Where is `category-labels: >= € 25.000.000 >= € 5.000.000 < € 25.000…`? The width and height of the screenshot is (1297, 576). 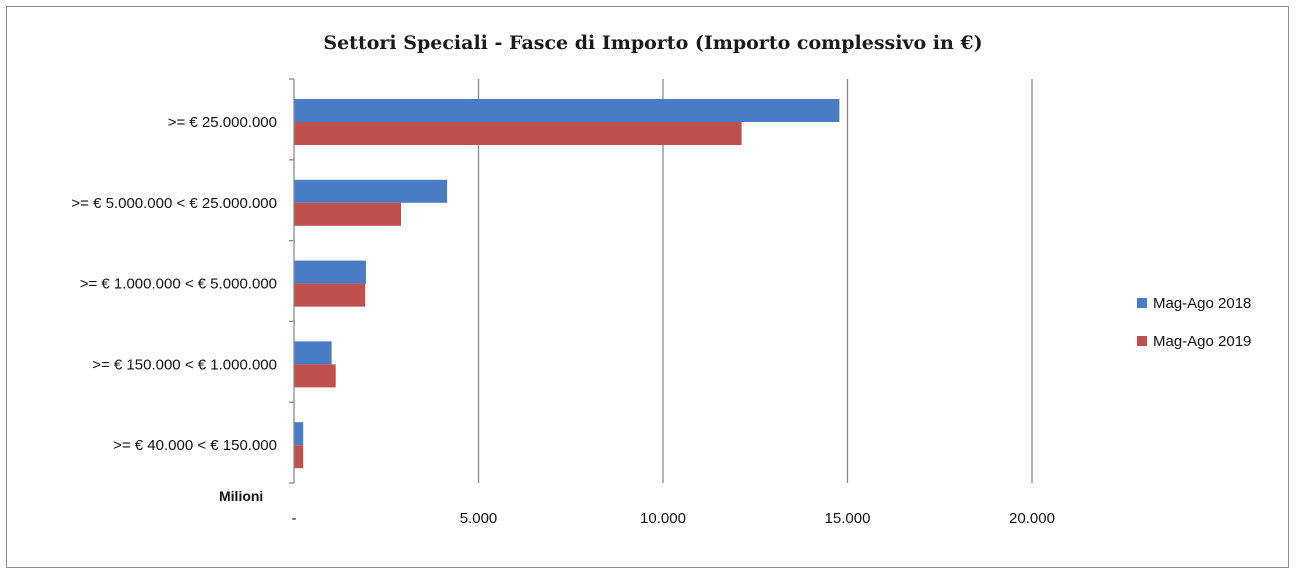
category-labels: >= € 25.000.000 >= € 5.000.000 < € 25.000… is located at coordinates (174, 284).